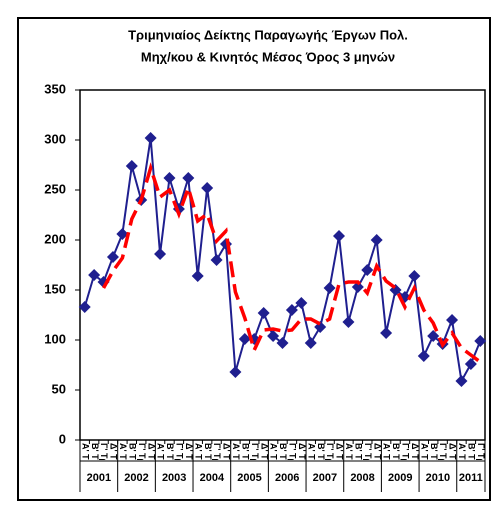  I want to click on y-tick-label: 150, so click(55, 288).